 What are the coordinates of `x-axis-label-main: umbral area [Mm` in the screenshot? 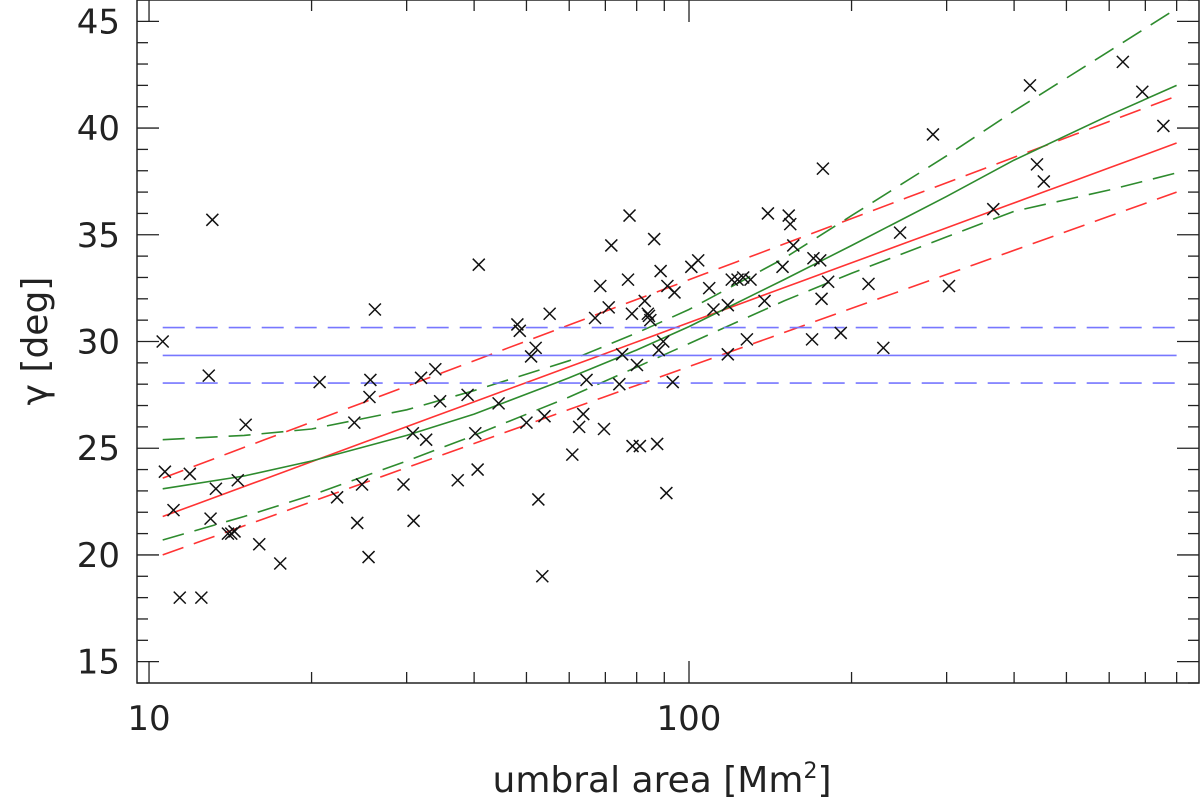 It's located at (648, 780).